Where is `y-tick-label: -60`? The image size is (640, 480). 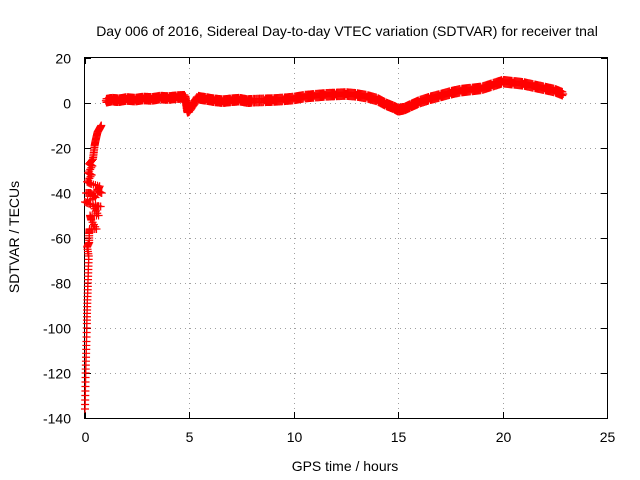 y-tick-label: -60 is located at coordinates (61, 239).